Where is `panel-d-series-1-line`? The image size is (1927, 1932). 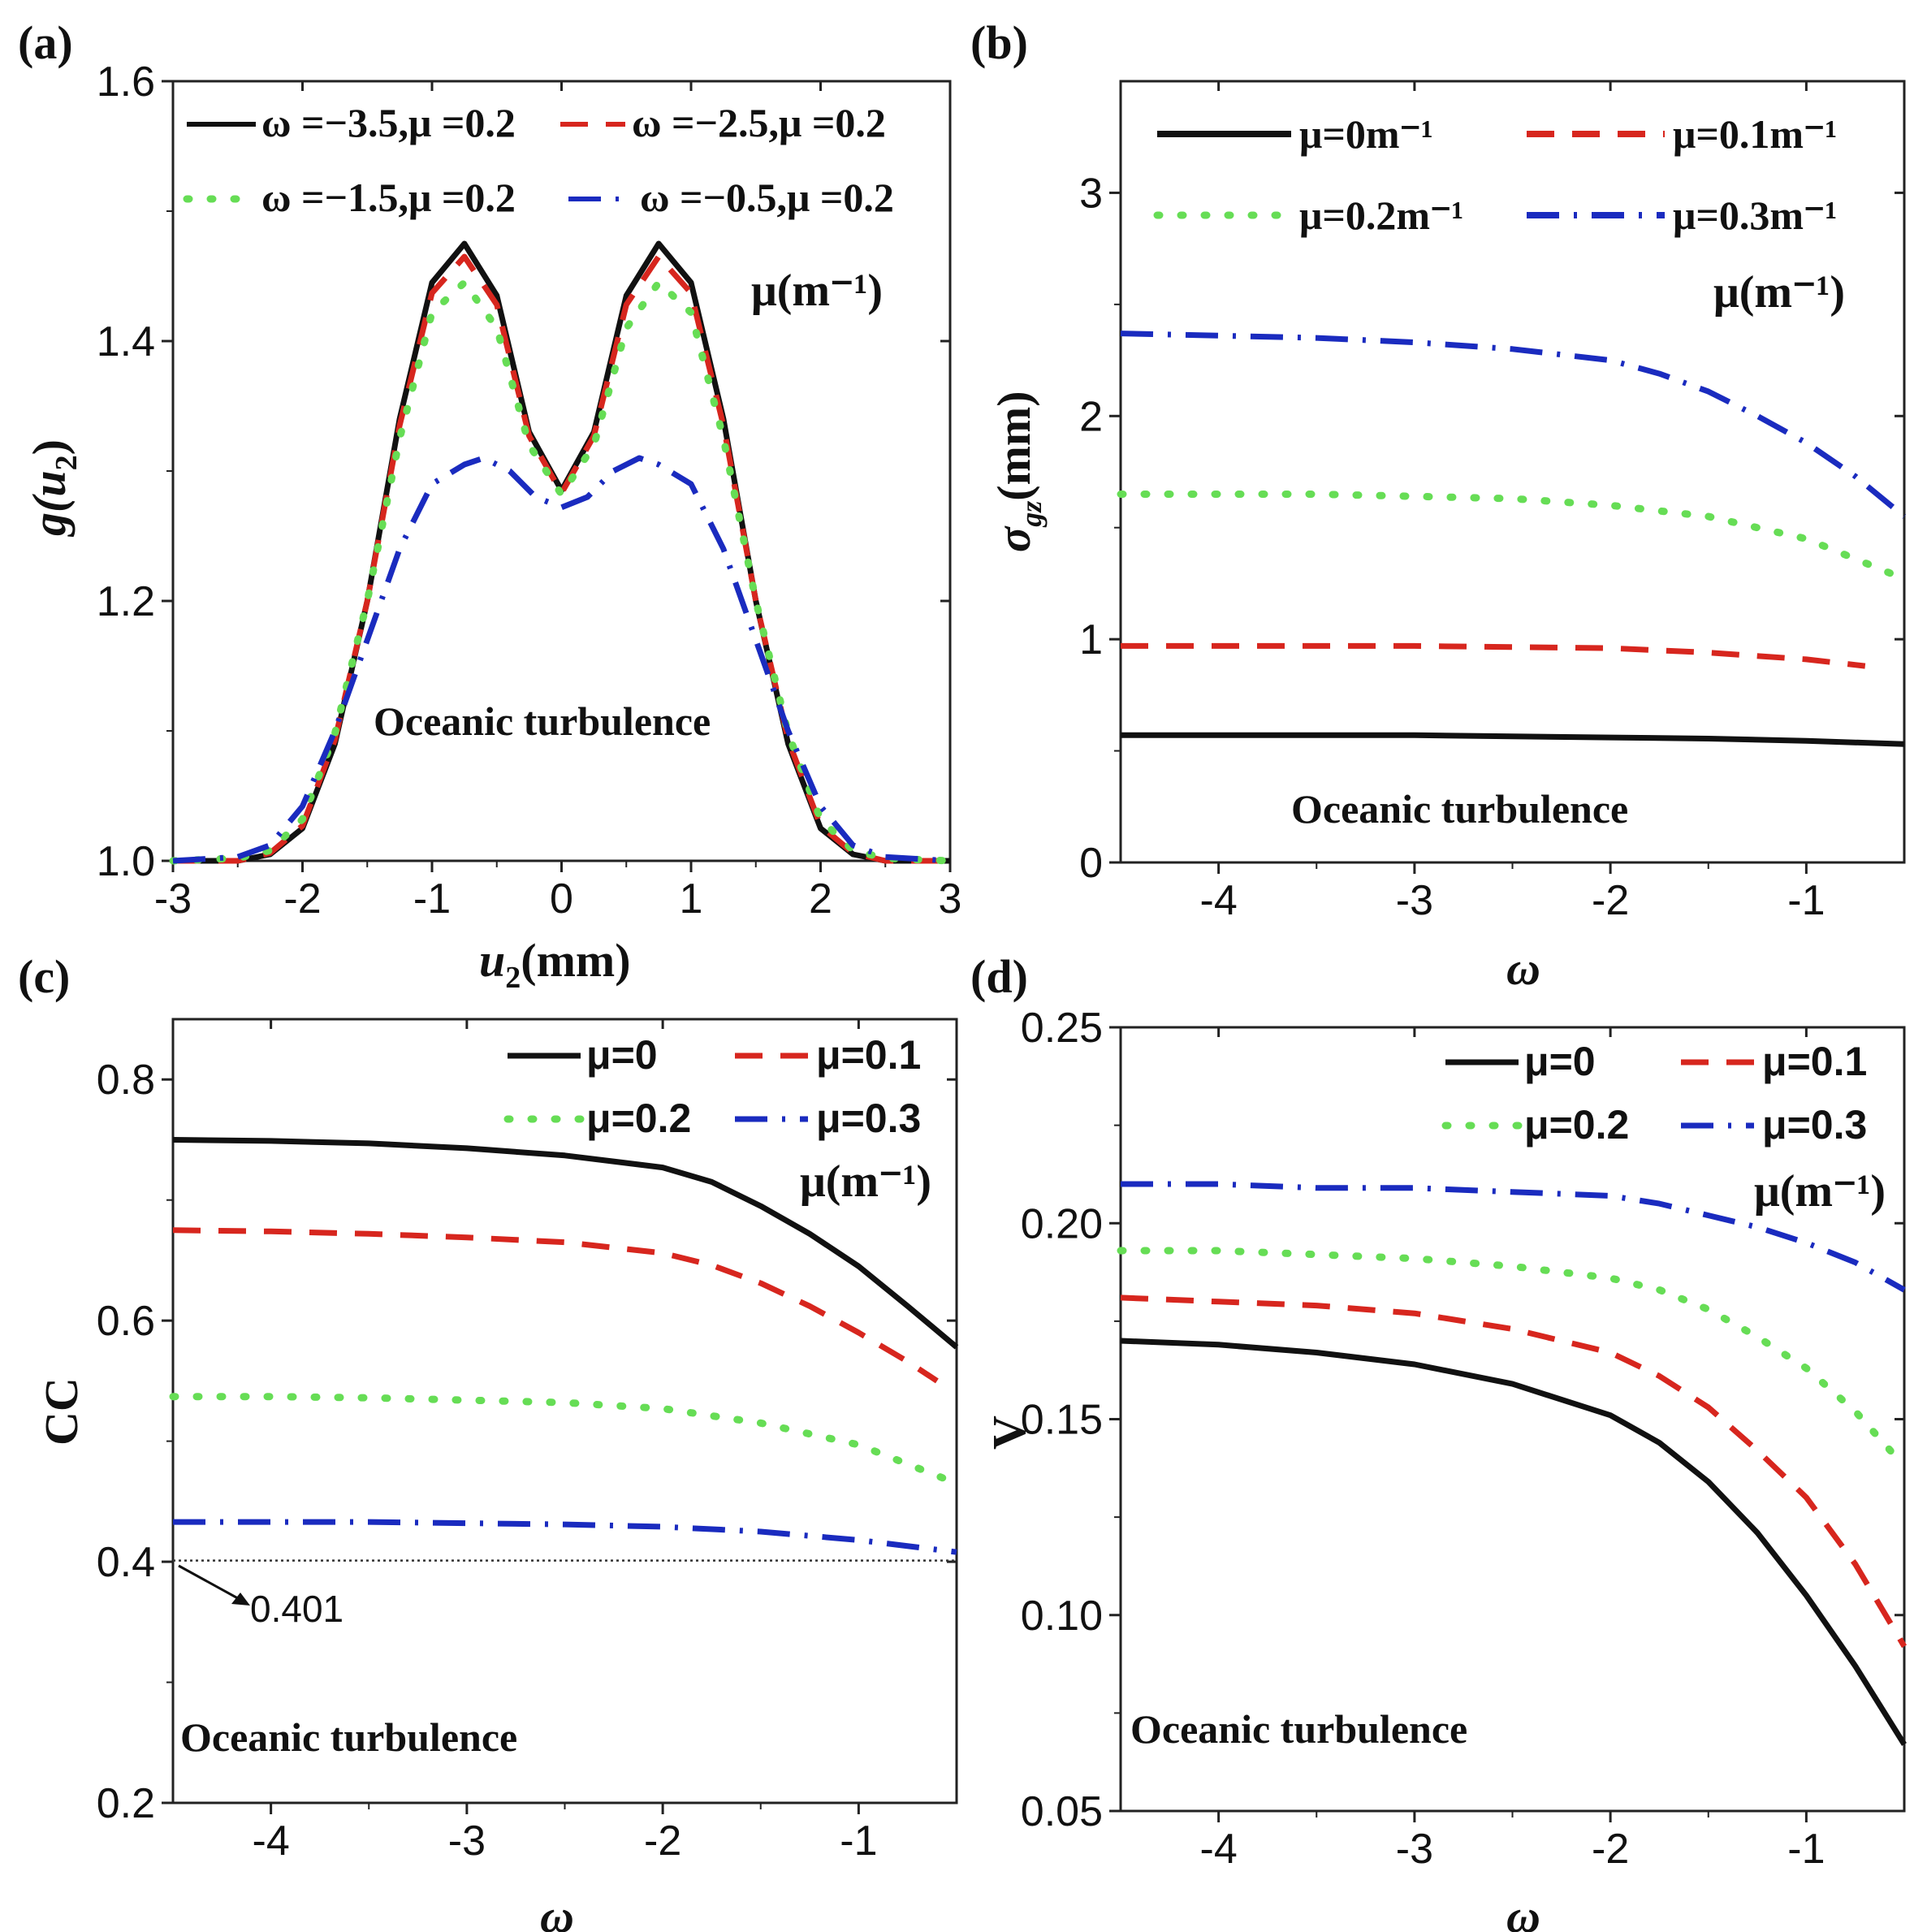
panel-d-series-1-line is located at coordinates (1514, 1472).